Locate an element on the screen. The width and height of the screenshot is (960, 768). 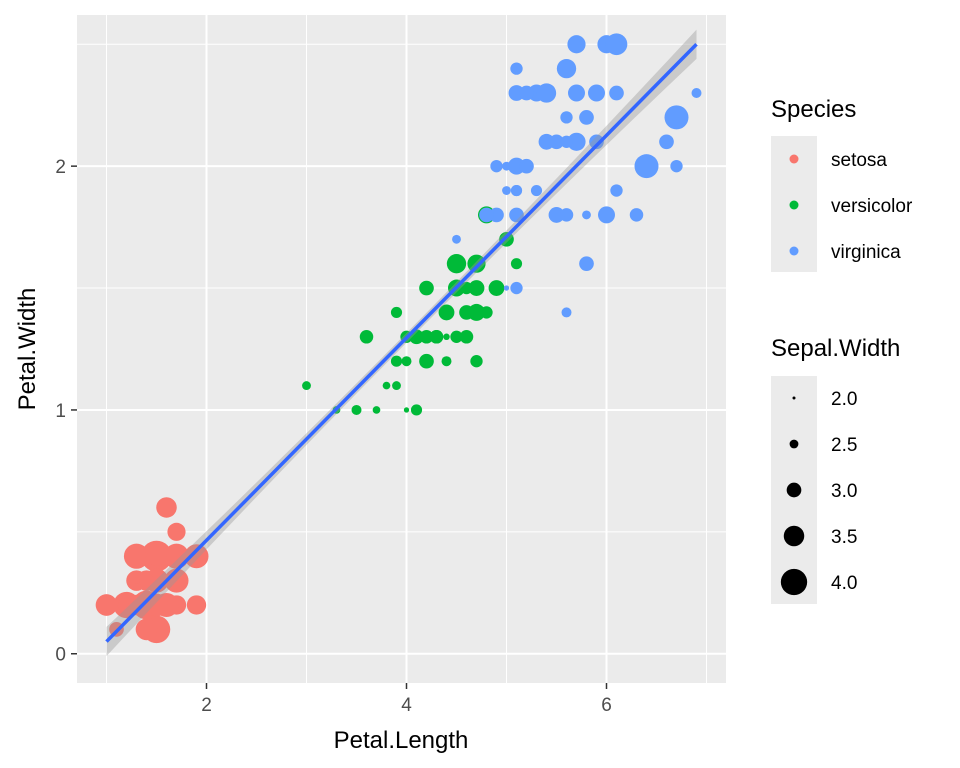
y-axis-title: Petal.Width is located at coordinates (27, 349).